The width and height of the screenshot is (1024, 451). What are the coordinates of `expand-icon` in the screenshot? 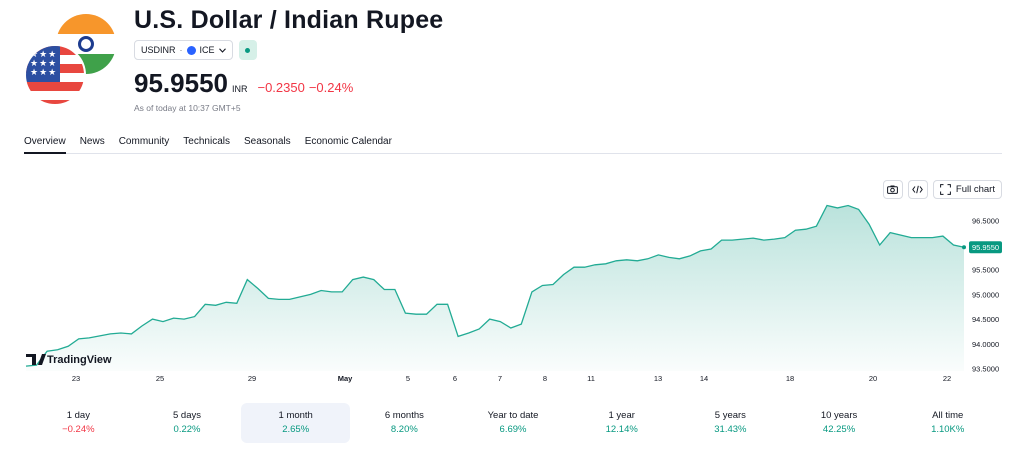 It's located at (945, 189).